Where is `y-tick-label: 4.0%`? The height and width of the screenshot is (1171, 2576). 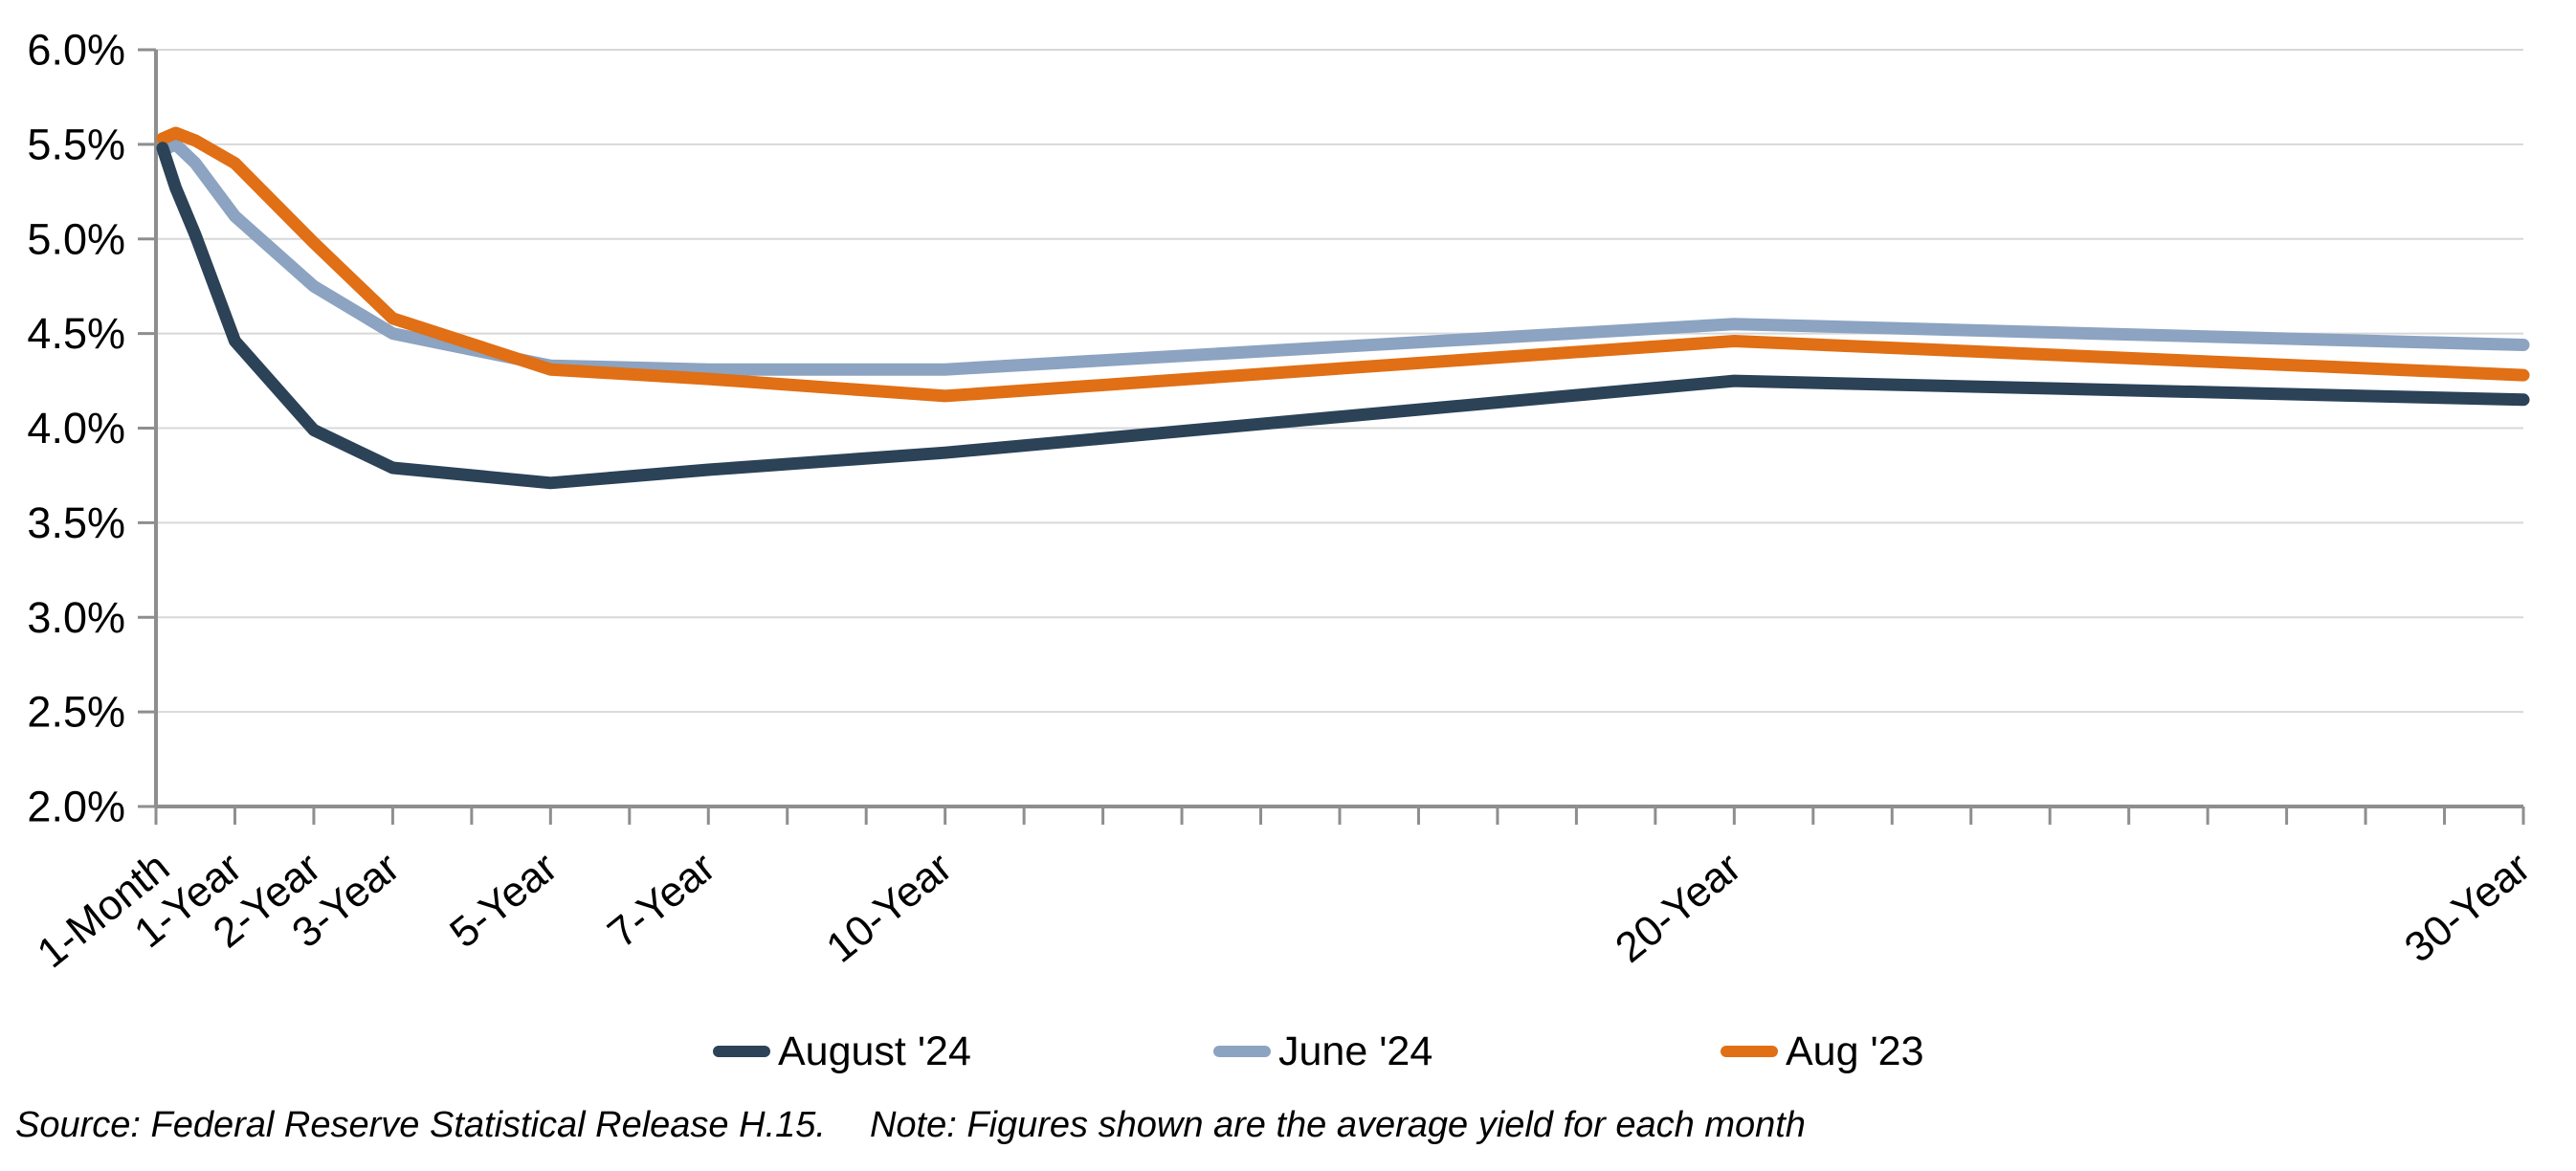 y-tick-label: 4.0% is located at coordinates (76, 428).